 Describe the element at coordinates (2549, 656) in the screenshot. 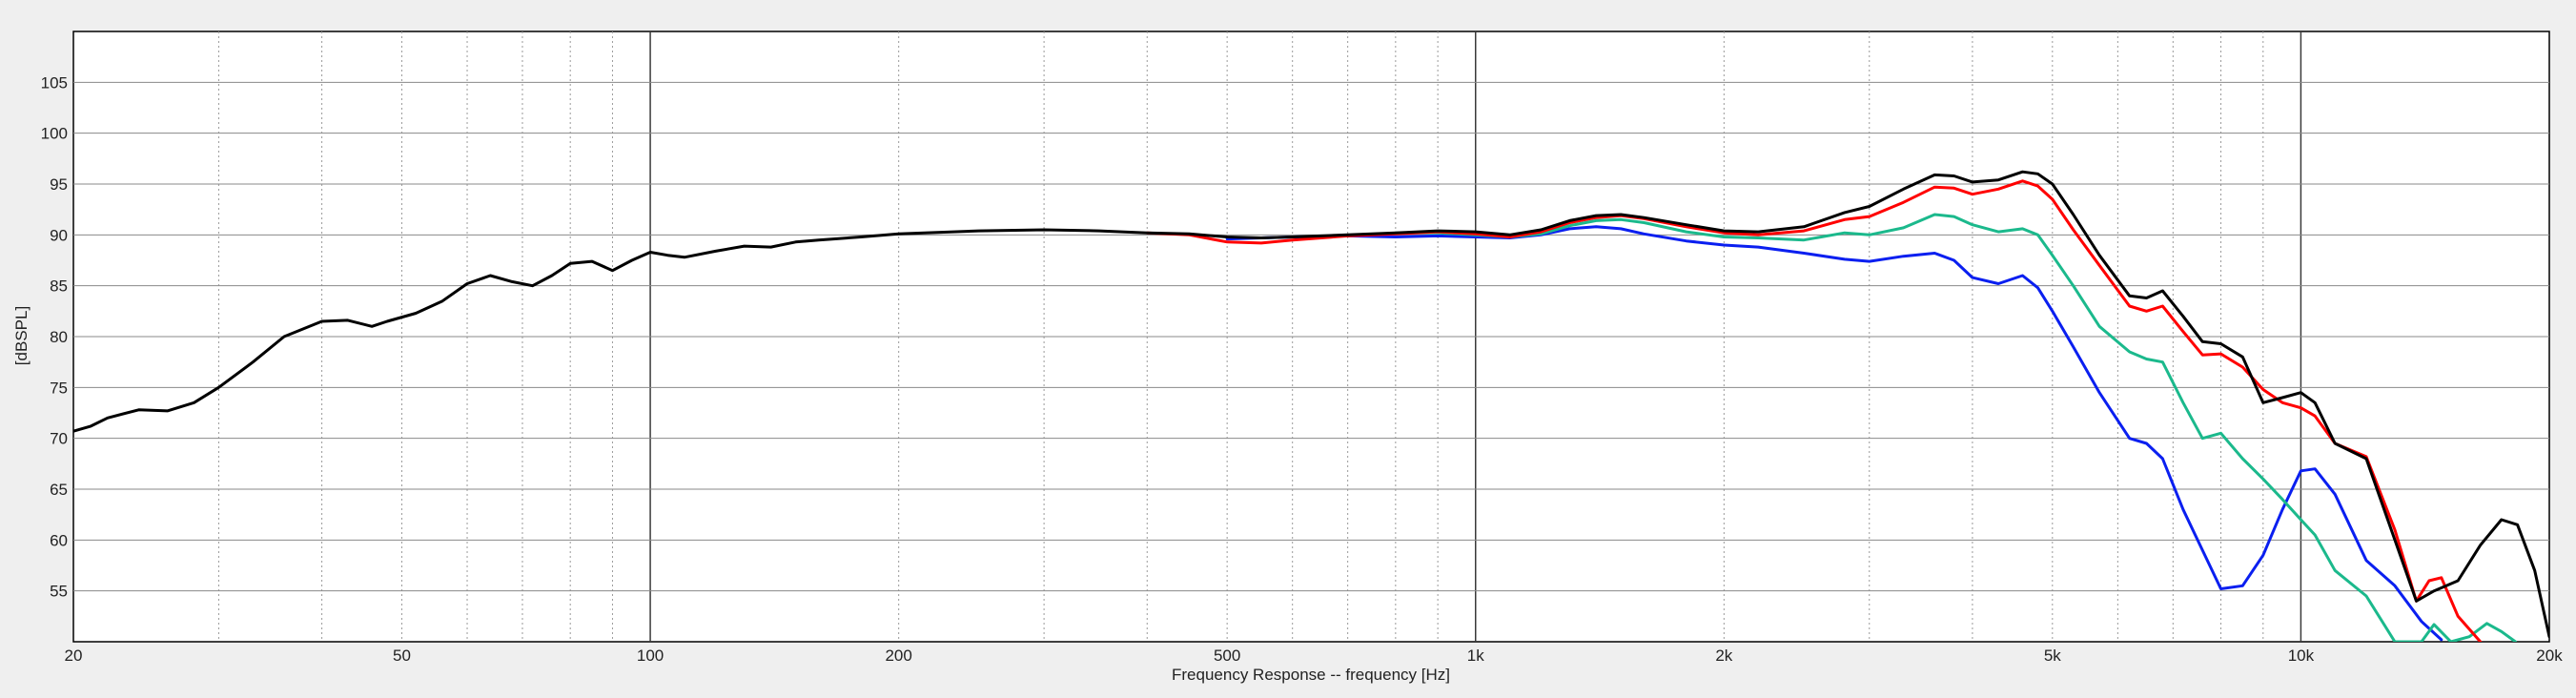

I see `x-tick-label: 20k` at that location.